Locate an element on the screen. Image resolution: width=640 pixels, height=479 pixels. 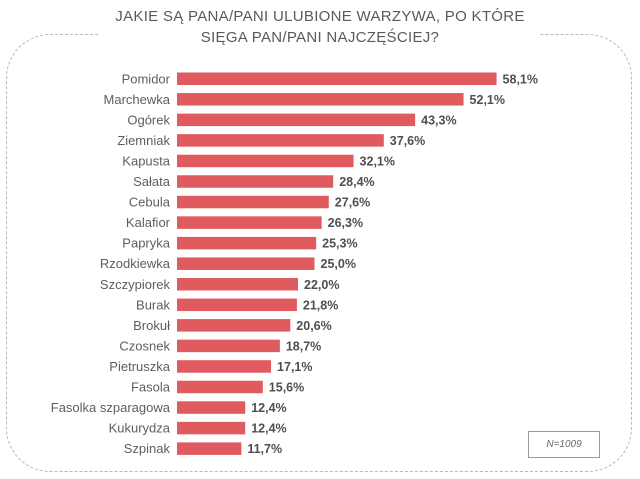
category-label: Rzodkiewka is located at coordinates (135, 263).